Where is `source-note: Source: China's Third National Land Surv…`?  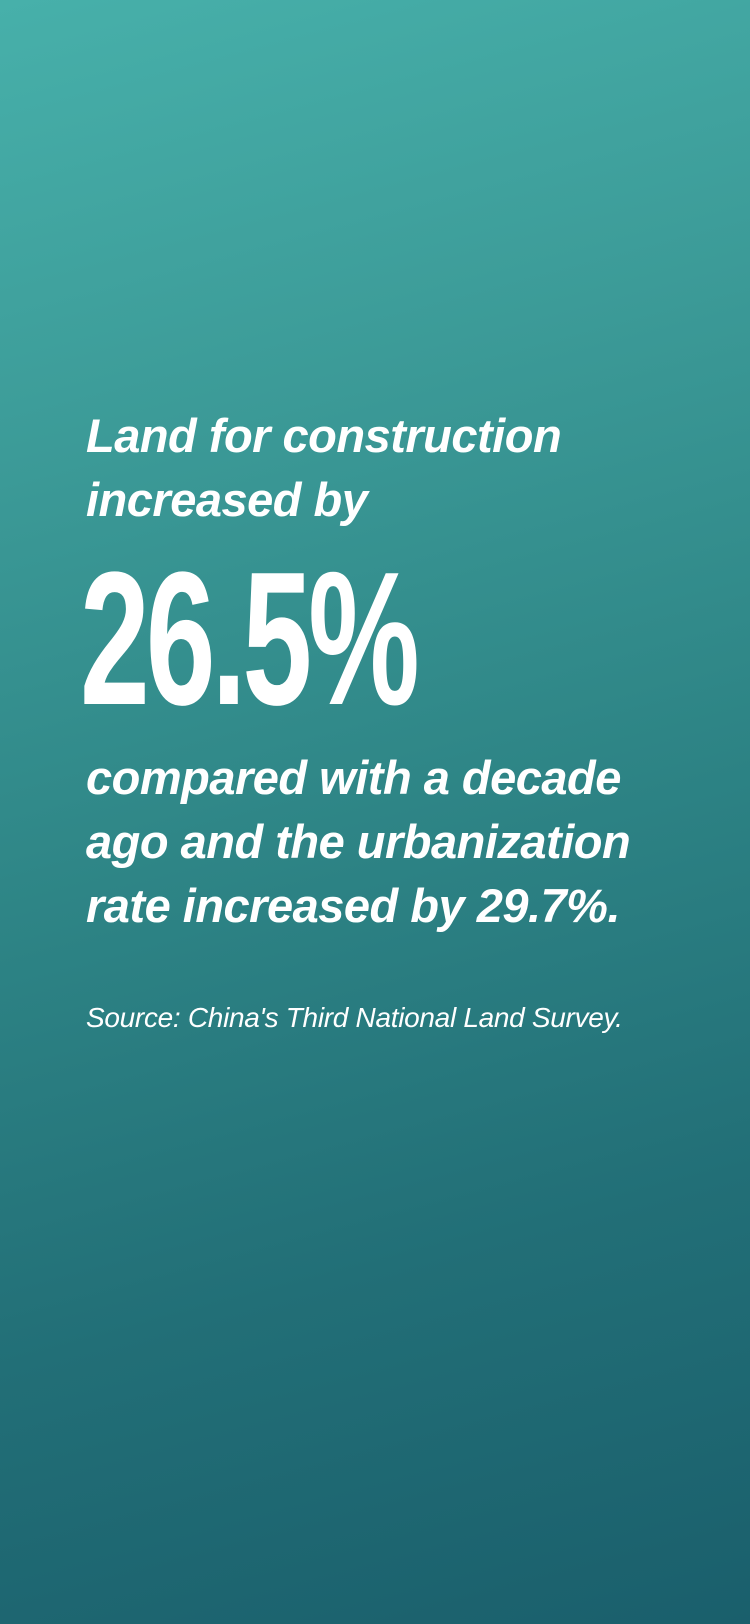
source-note: Source: China's Third National Land Surv… is located at coordinates (354, 1017).